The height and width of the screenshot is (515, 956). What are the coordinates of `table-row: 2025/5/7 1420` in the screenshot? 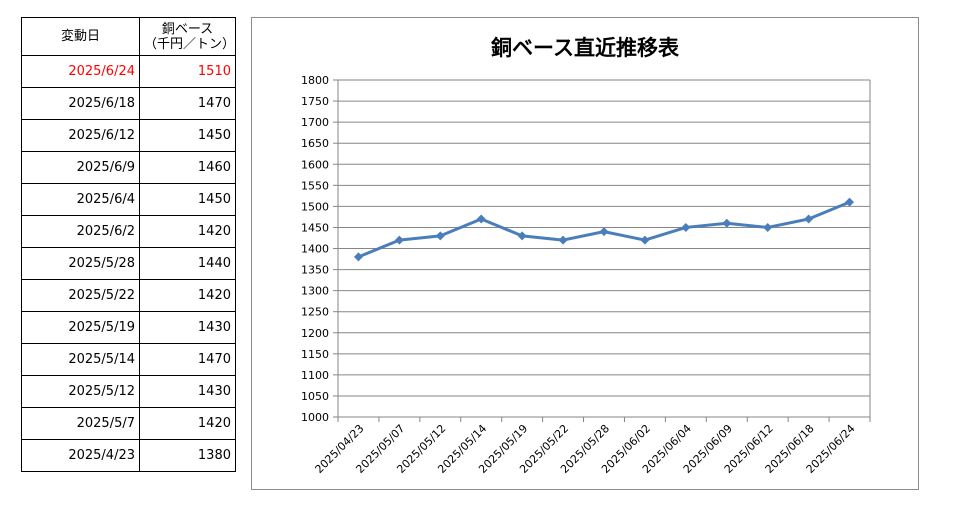 It's located at (128, 423).